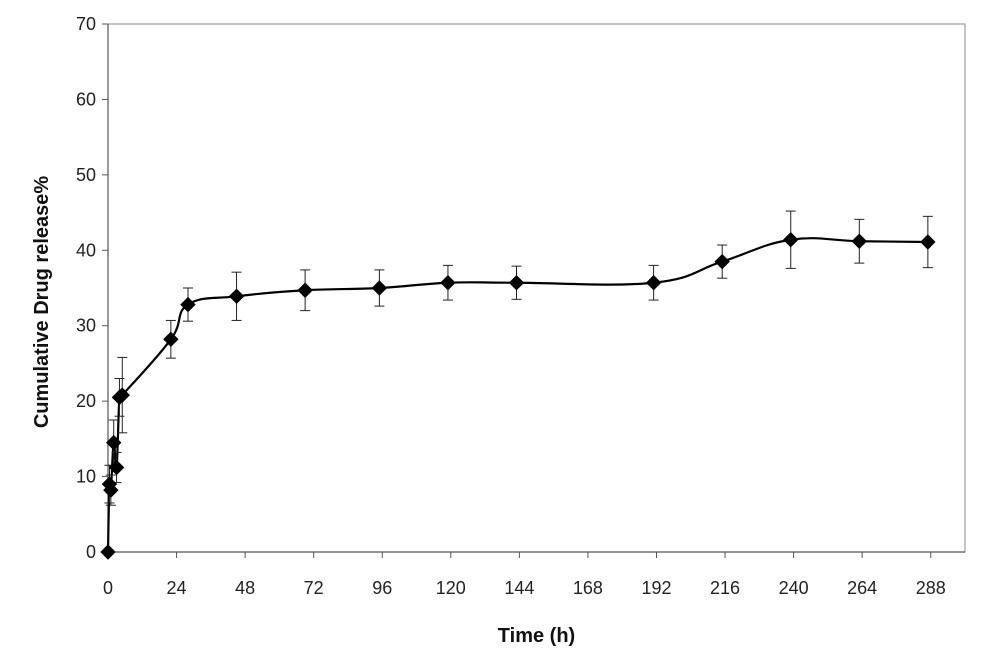  What do you see at coordinates (108, 588) in the screenshot?
I see `x-tick-label: 0` at bounding box center [108, 588].